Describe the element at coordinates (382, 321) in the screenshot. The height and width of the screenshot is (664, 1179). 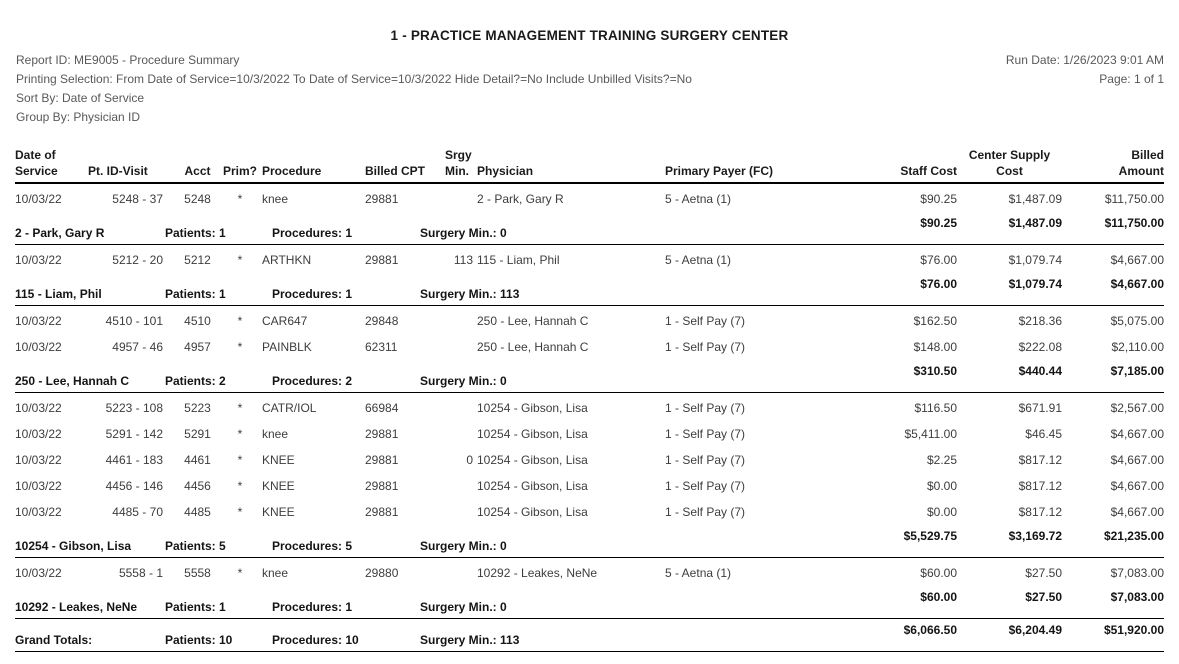
I see `cell-billed-cpt: 29848` at that location.